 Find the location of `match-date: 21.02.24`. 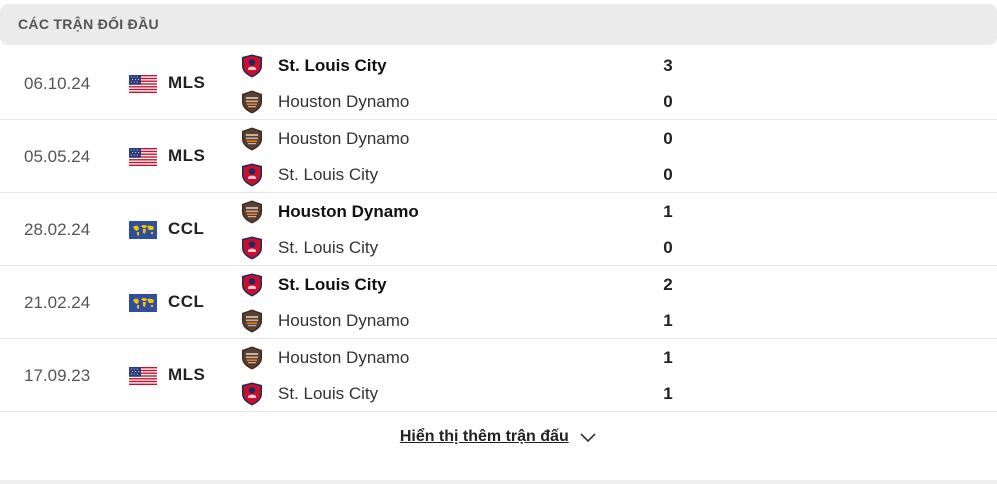

match-date: 21.02.24 is located at coordinates (57, 302).